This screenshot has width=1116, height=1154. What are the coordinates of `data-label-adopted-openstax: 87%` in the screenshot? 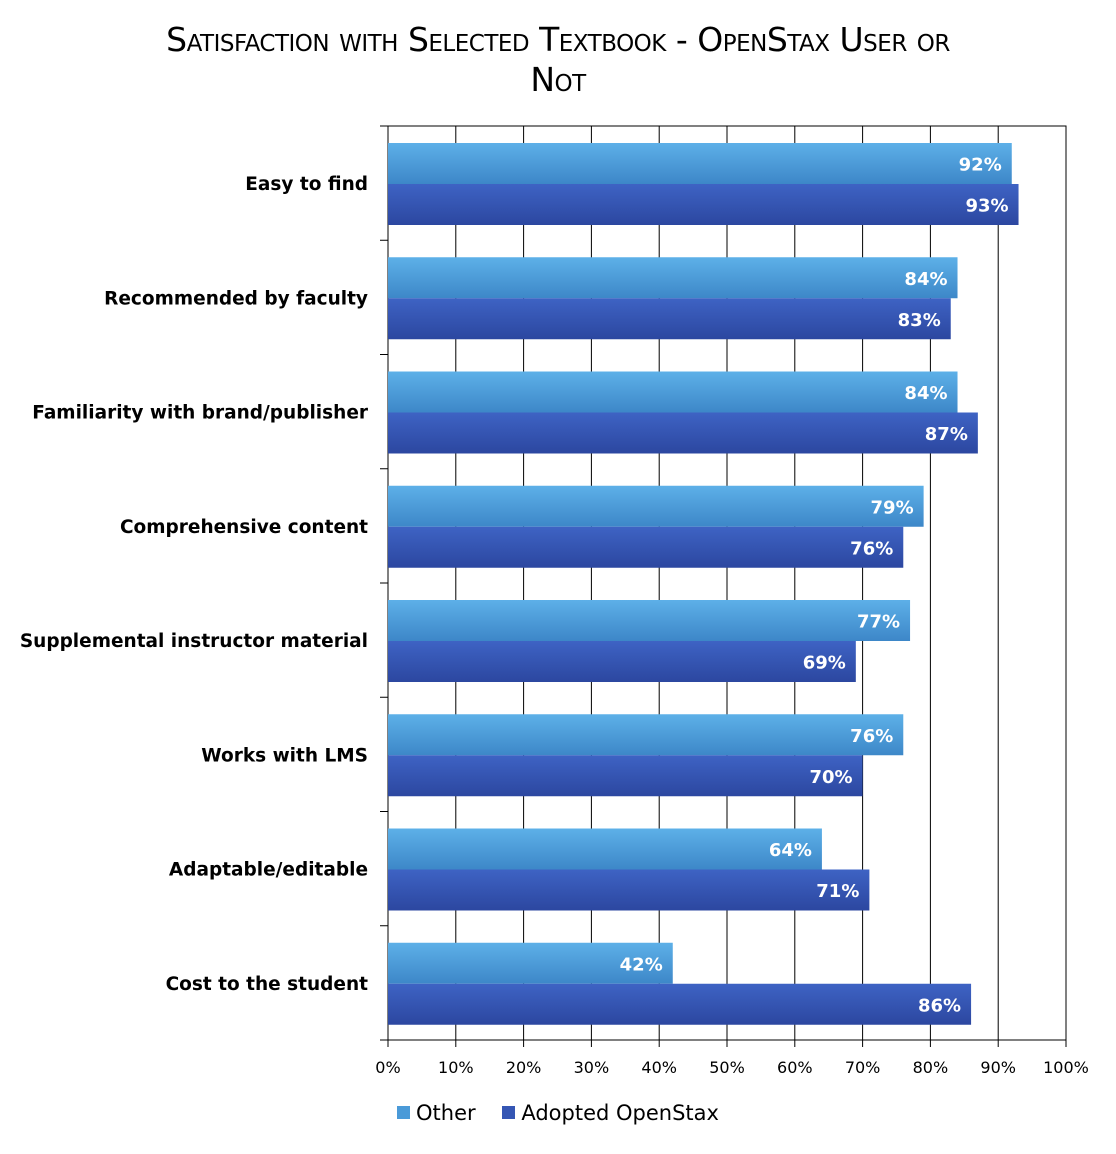 It's located at (946, 434).